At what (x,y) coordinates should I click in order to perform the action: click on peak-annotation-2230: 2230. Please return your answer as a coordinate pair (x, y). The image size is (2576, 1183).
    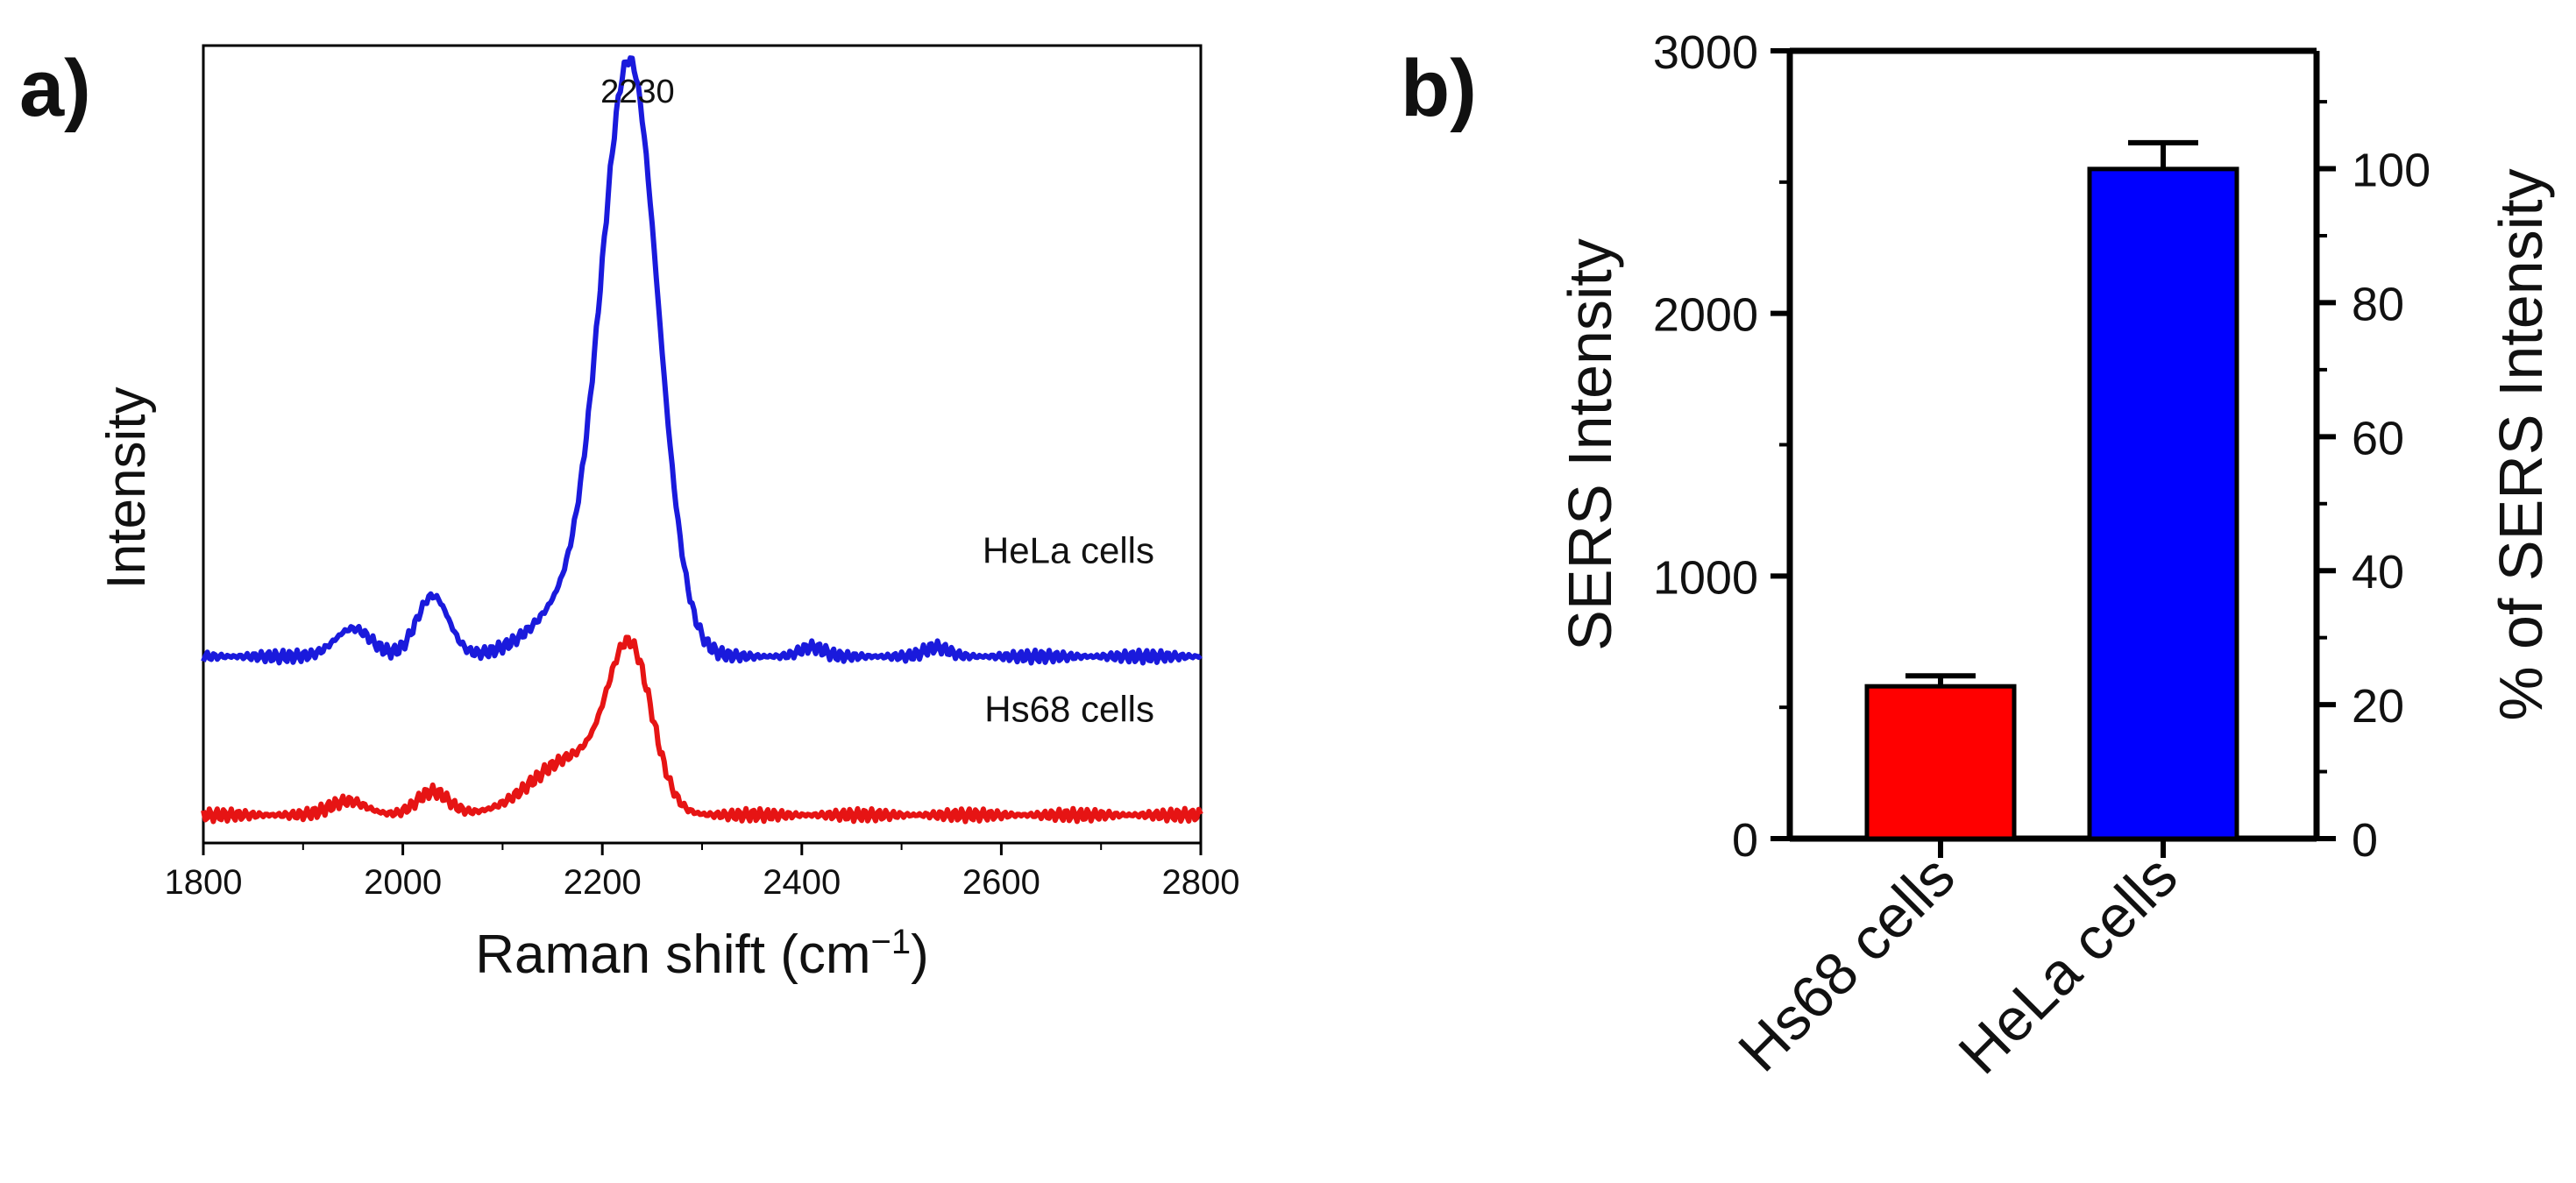
    Looking at the image, I should click on (638, 92).